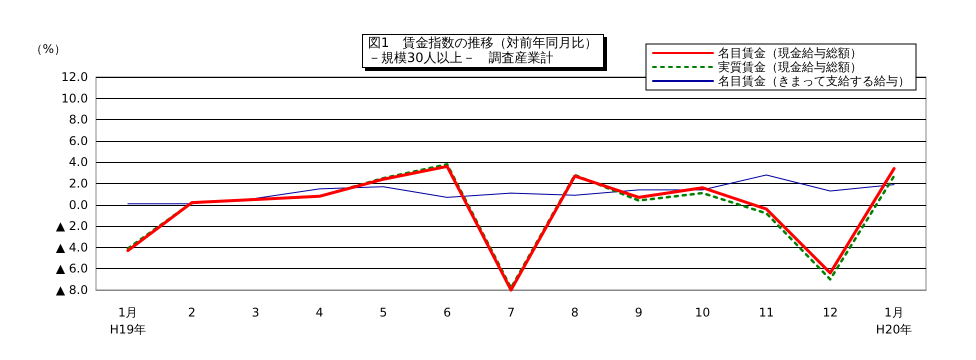 This screenshot has width=976, height=360. Describe the element at coordinates (74, 98) in the screenshot. I see `y-tick-label: 10.0` at that location.